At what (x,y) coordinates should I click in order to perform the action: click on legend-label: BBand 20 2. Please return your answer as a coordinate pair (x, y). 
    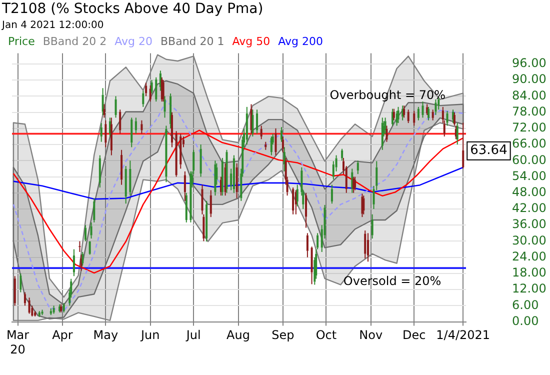
    Looking at the image, I should click on (74, 41).